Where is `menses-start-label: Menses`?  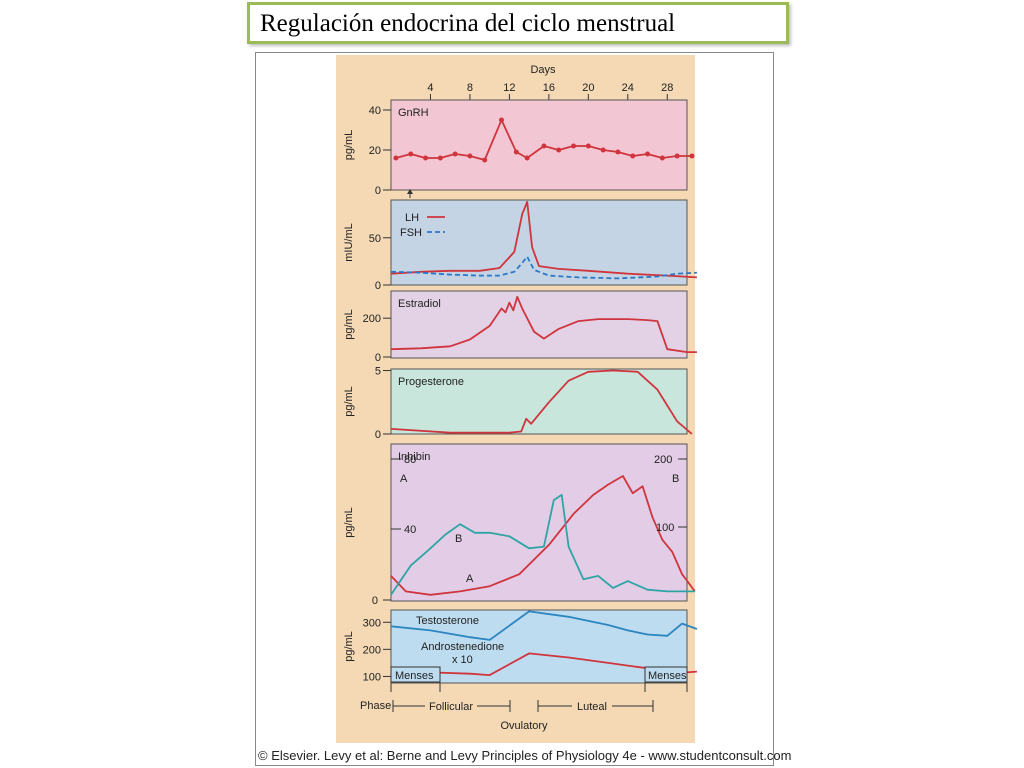 menses-start-label: Menses is located at coordinates (414, 676).